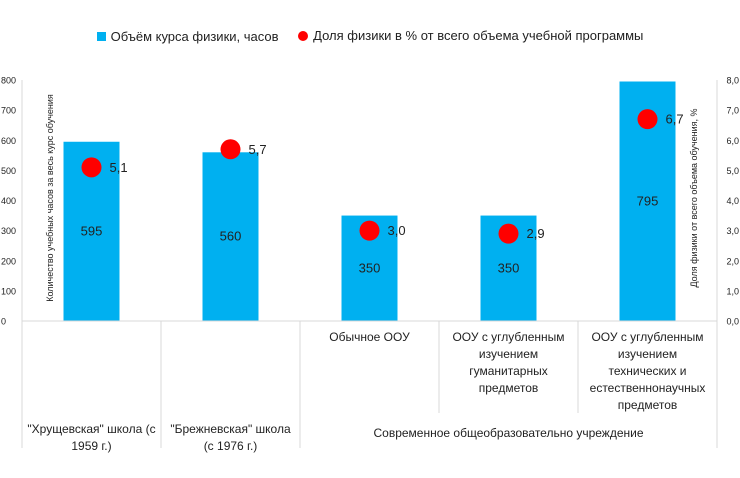 Image resolution: width=740 pixels, height=478 pixels. What do you see at coordinates (647, 371) in the screenshot?
I see `category-tick-label: технических и` at bounding box center [647, 371].